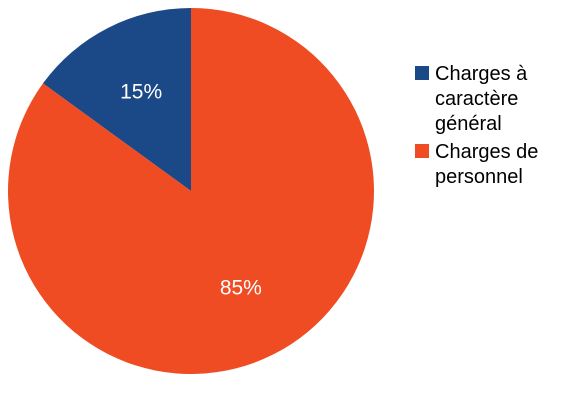  I want to click on legend-item-charges-generales: Charges à caractère général, so click(490, 99).